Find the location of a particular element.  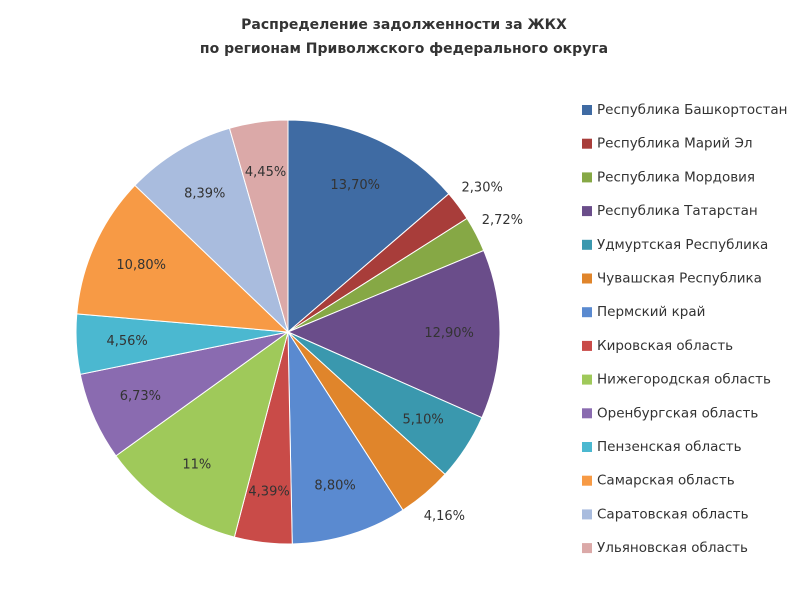

legend-label: Ульяновская область is located at coordinates (672, 548).